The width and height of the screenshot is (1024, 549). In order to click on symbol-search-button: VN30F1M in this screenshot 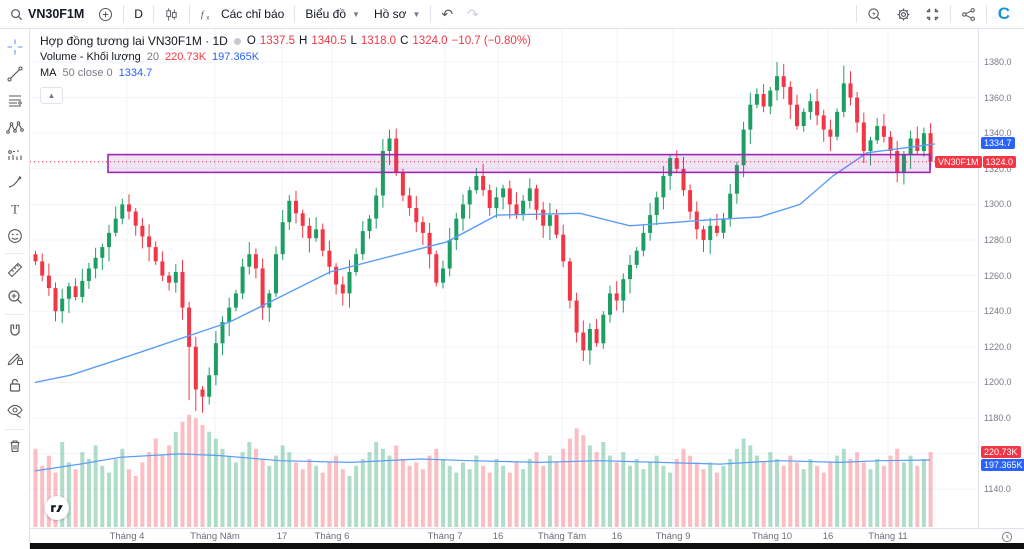, I will do `click(45, 14)`.